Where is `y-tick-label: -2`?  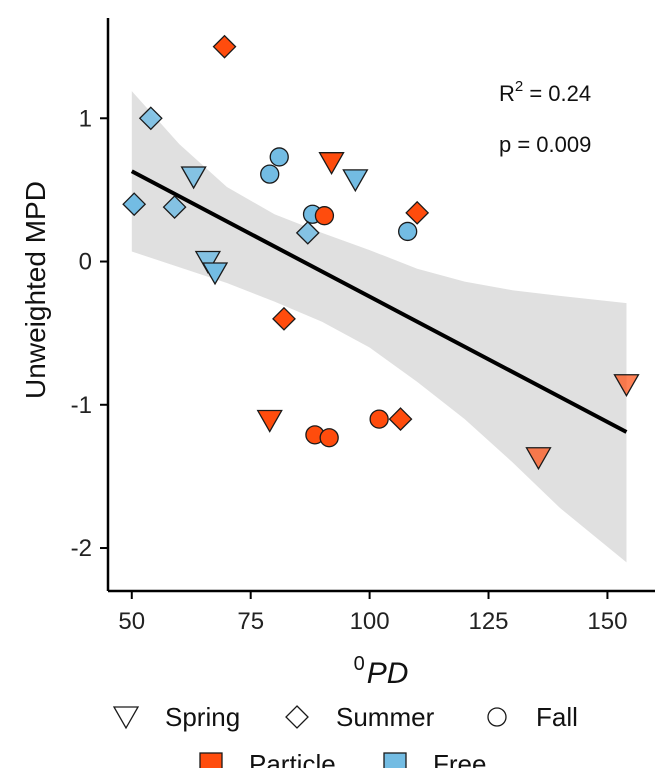
y-tick-label: -2 is located at coordinates (81, 548).